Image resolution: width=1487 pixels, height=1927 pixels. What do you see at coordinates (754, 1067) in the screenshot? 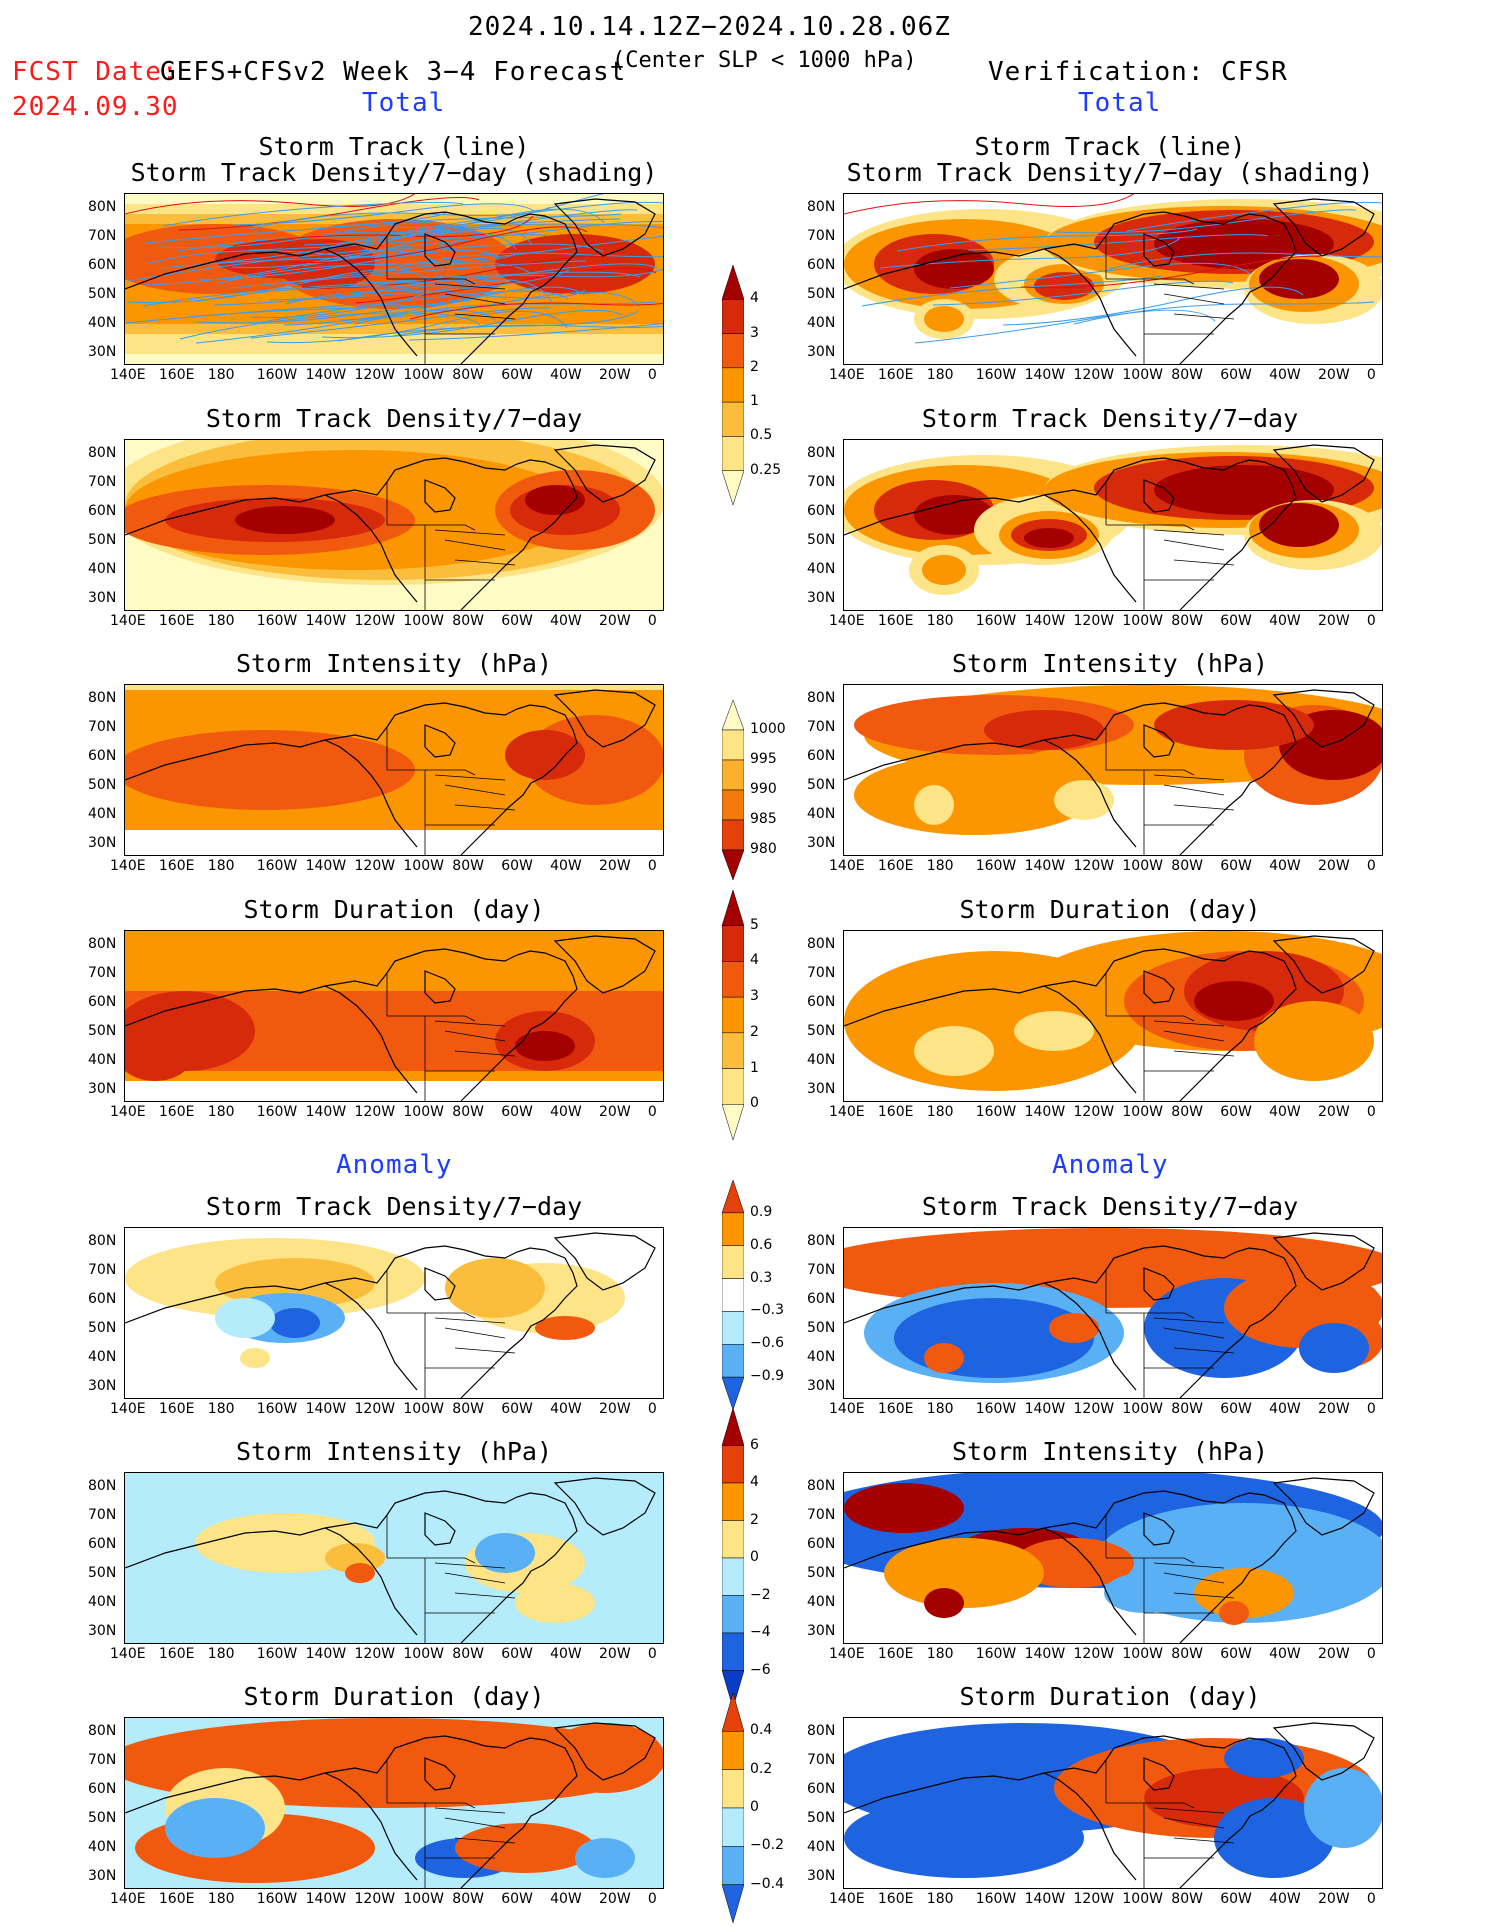
I see `colorbar-label: 1` at bounding box center [754, 1067].